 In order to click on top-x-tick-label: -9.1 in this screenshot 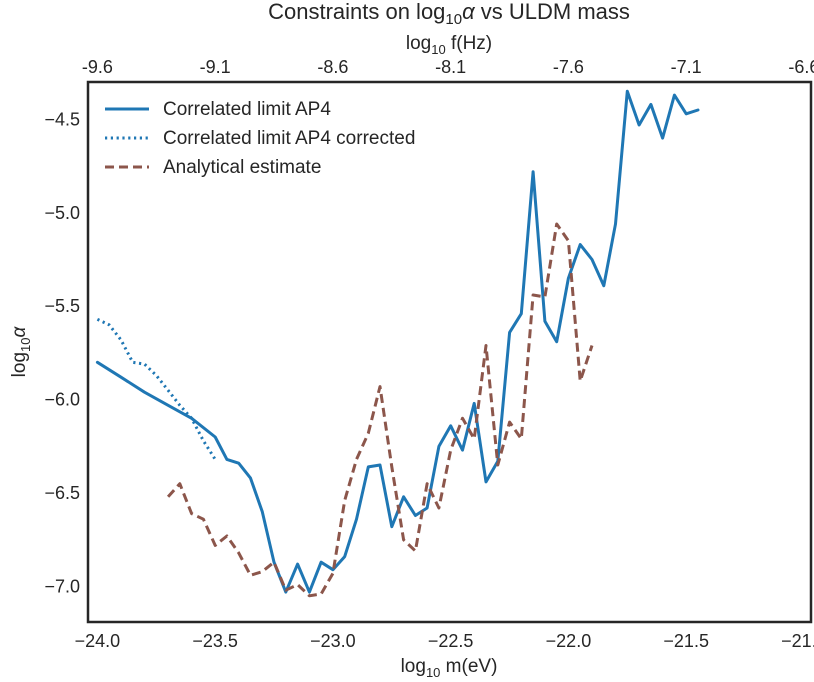, I will do `click(215, 67)`.